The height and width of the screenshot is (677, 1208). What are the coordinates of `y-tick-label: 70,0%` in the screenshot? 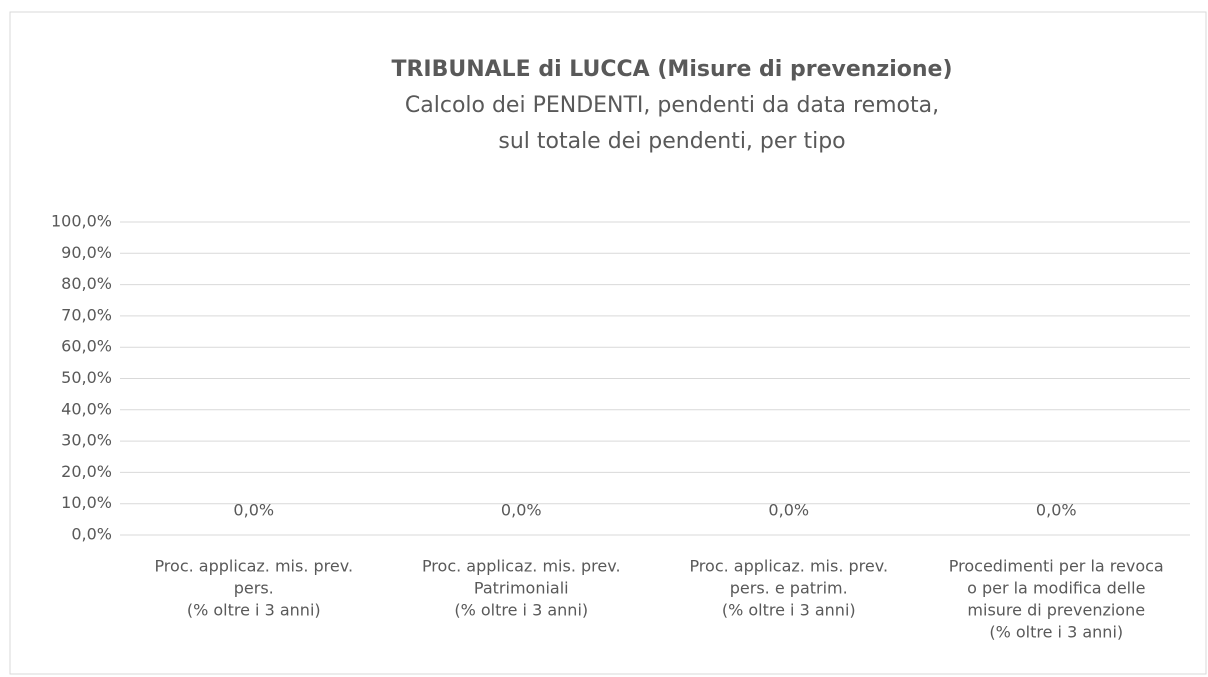 It's located at (86, 314).